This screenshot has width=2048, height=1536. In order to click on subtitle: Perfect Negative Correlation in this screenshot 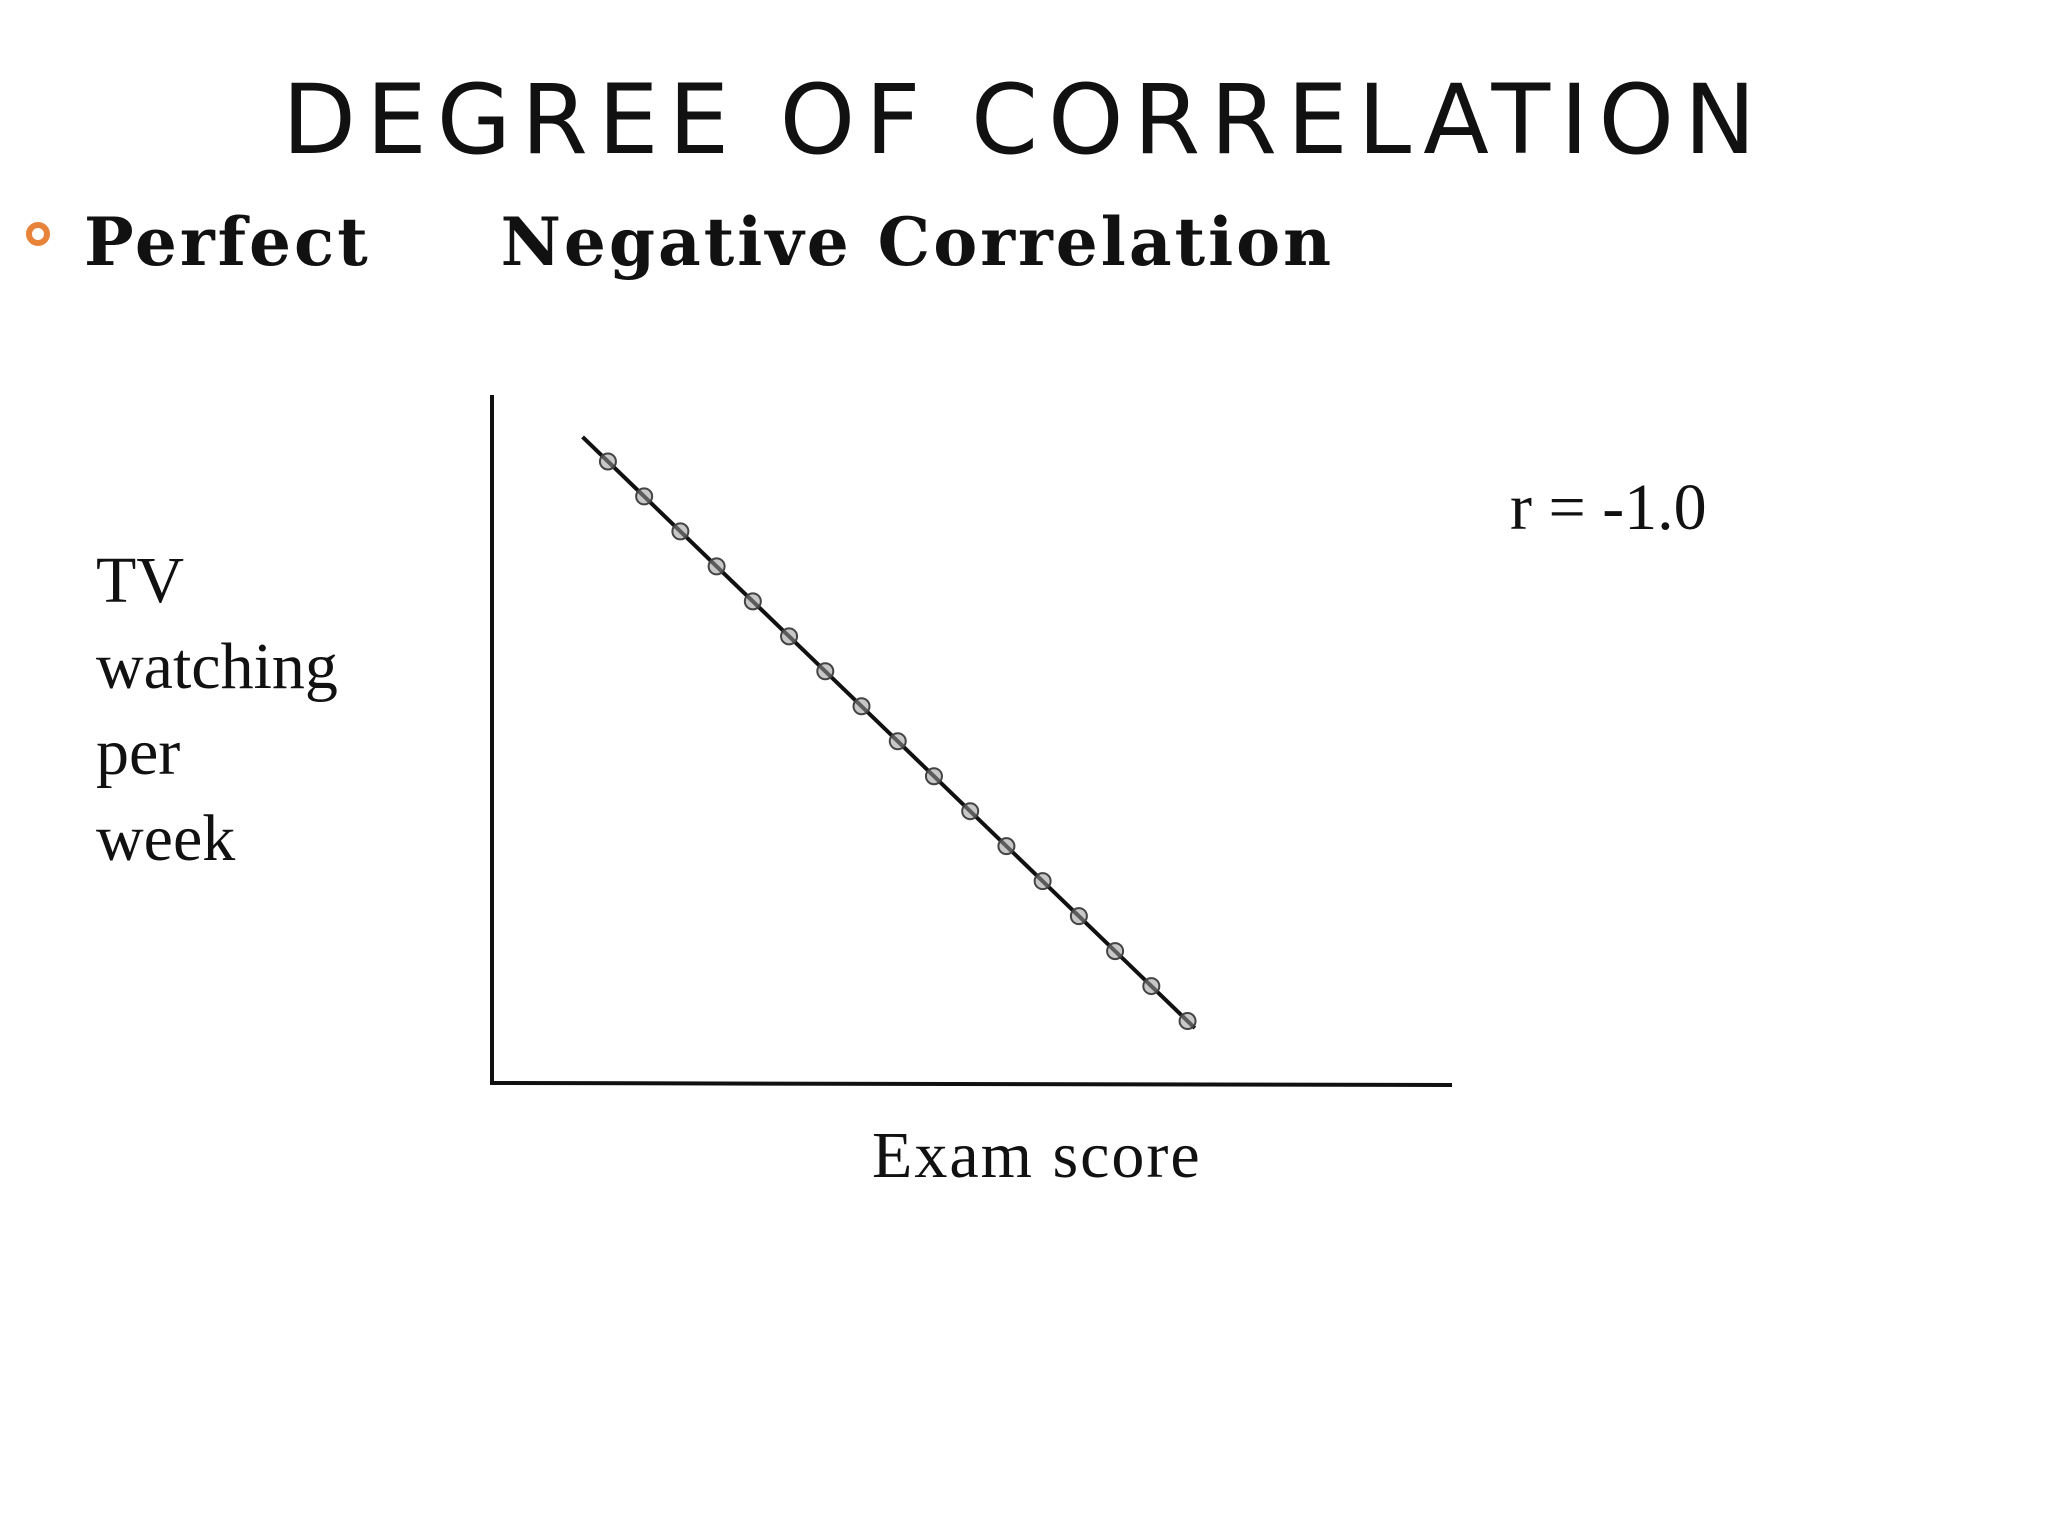, I will do `click(709, 242)`.